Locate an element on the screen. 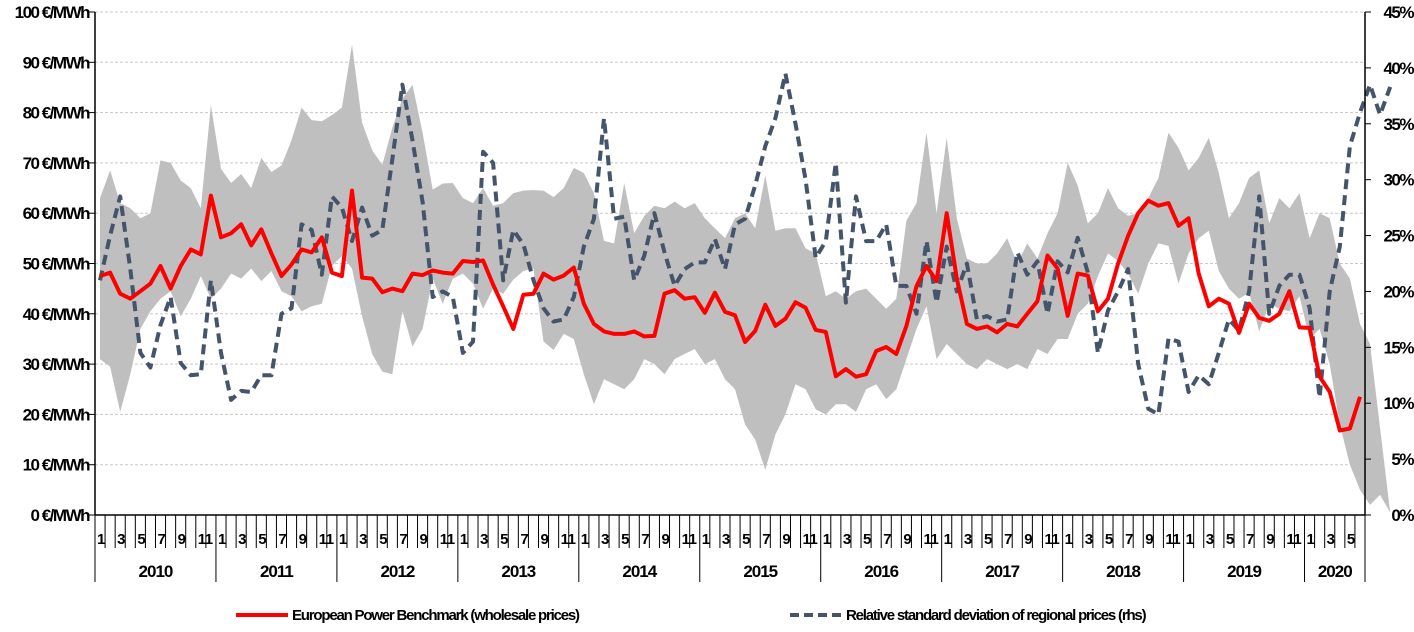  y2-tick-label: 10% is located at coordinates (1398, 403).